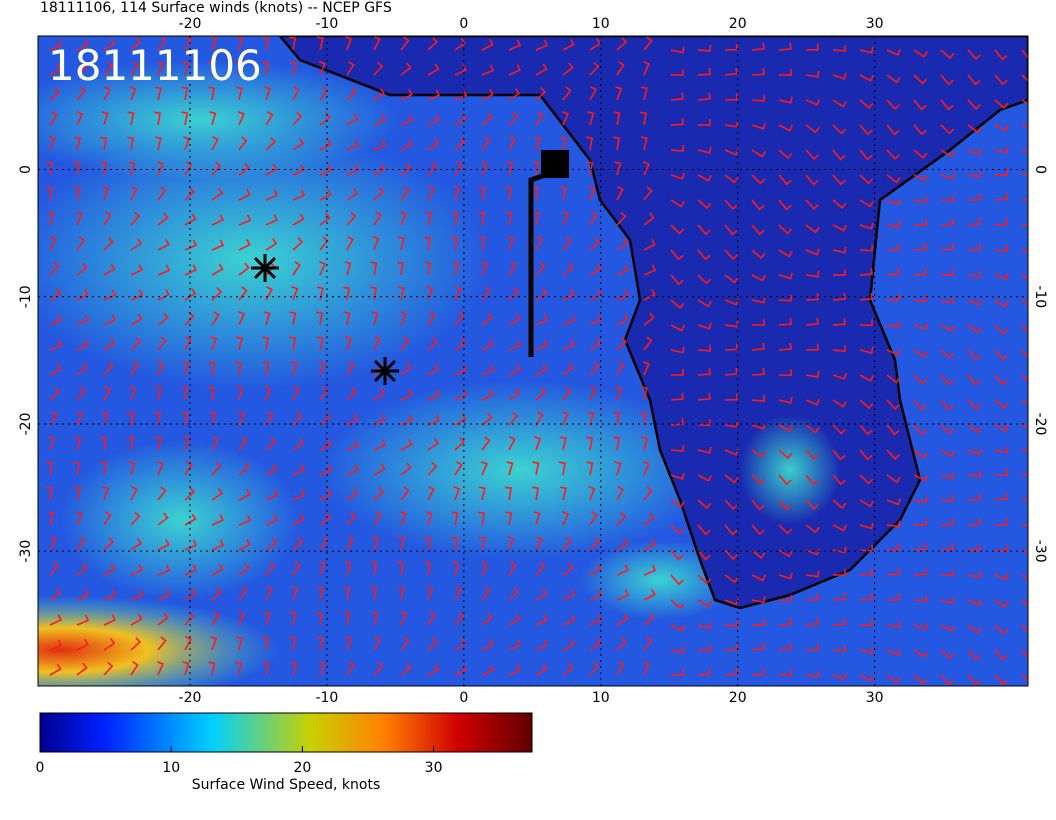  Describe the element at coordinates (302, 768) in the screenshot. I see `colorbar-tick-label: 20` at that location.